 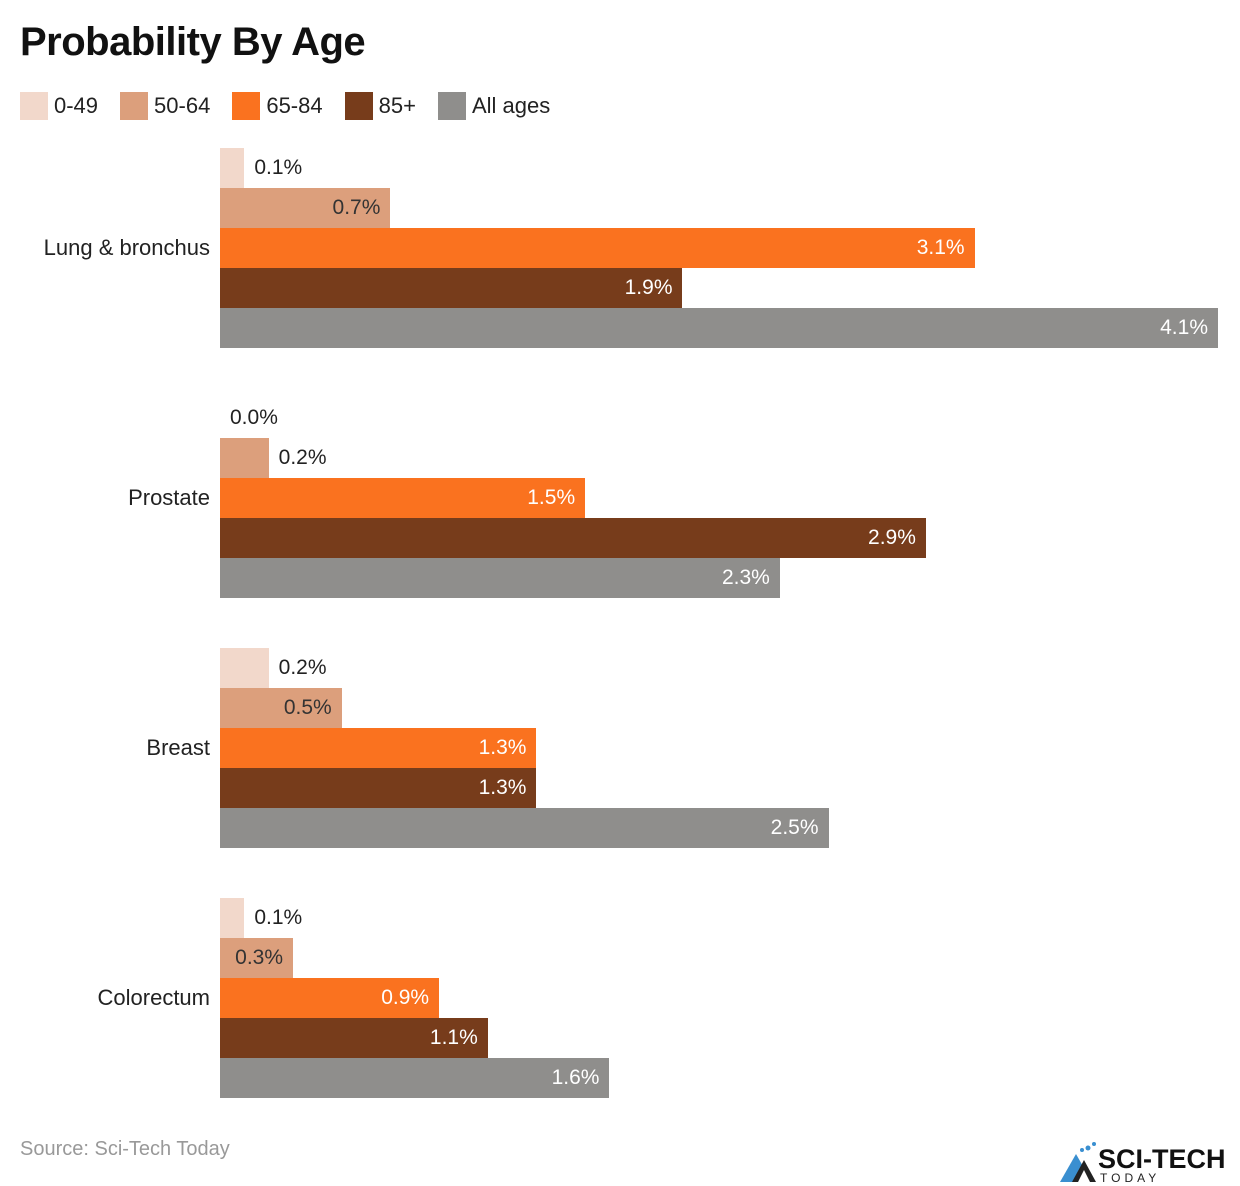 What do you see at coordinates (1184, 327) in the screenshot?
I see `data-label: 4.1%` at bounding box center [1184, 327].